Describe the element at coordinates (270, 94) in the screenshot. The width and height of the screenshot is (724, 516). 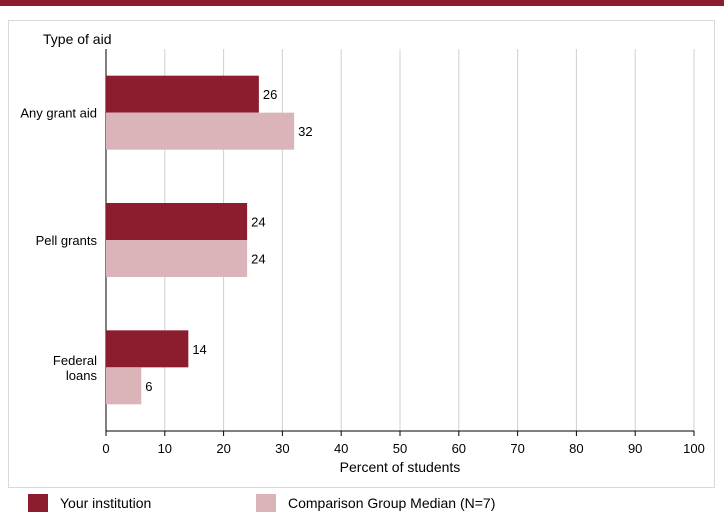
I see `data-label-0-series-0: 26` at that location.